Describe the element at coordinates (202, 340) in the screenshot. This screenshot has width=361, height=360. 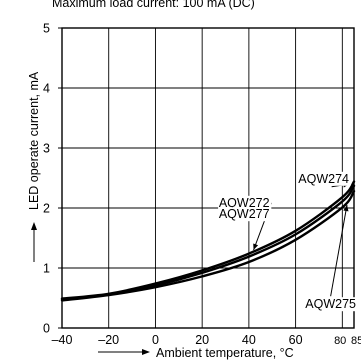
I see `x-tick-label: 20` at that location.